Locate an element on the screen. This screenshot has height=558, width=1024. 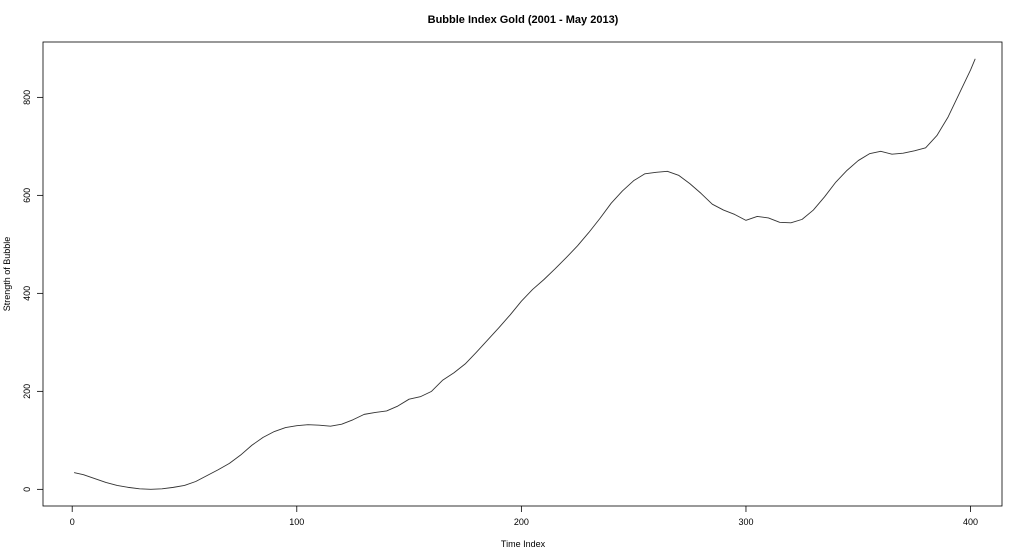
y-axis-label: Strength of Bubble is located at coordinates (7, 274).